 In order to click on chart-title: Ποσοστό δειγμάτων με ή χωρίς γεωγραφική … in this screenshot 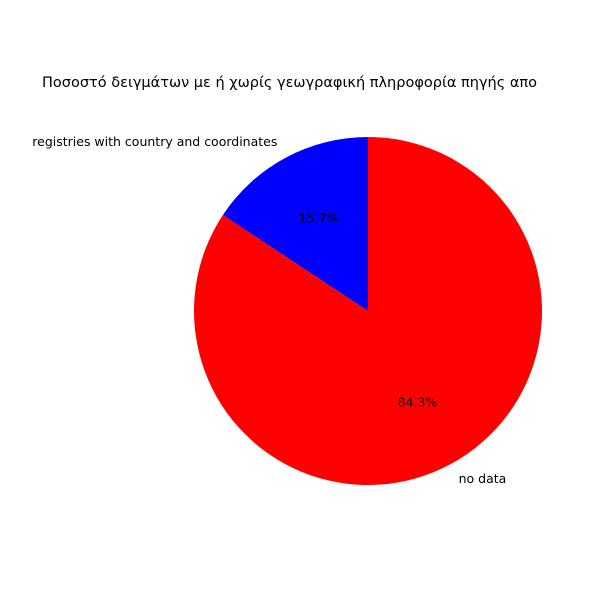, I will do `click(289, 83)`.